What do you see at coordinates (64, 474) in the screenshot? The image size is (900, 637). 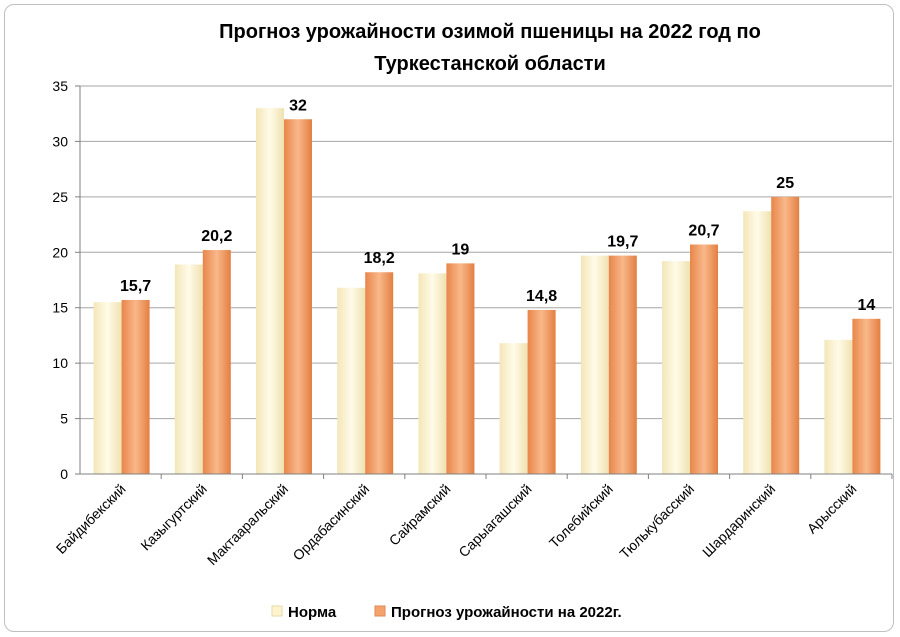 I see `y-tick-label: 0` at bounding box center [64, 474].